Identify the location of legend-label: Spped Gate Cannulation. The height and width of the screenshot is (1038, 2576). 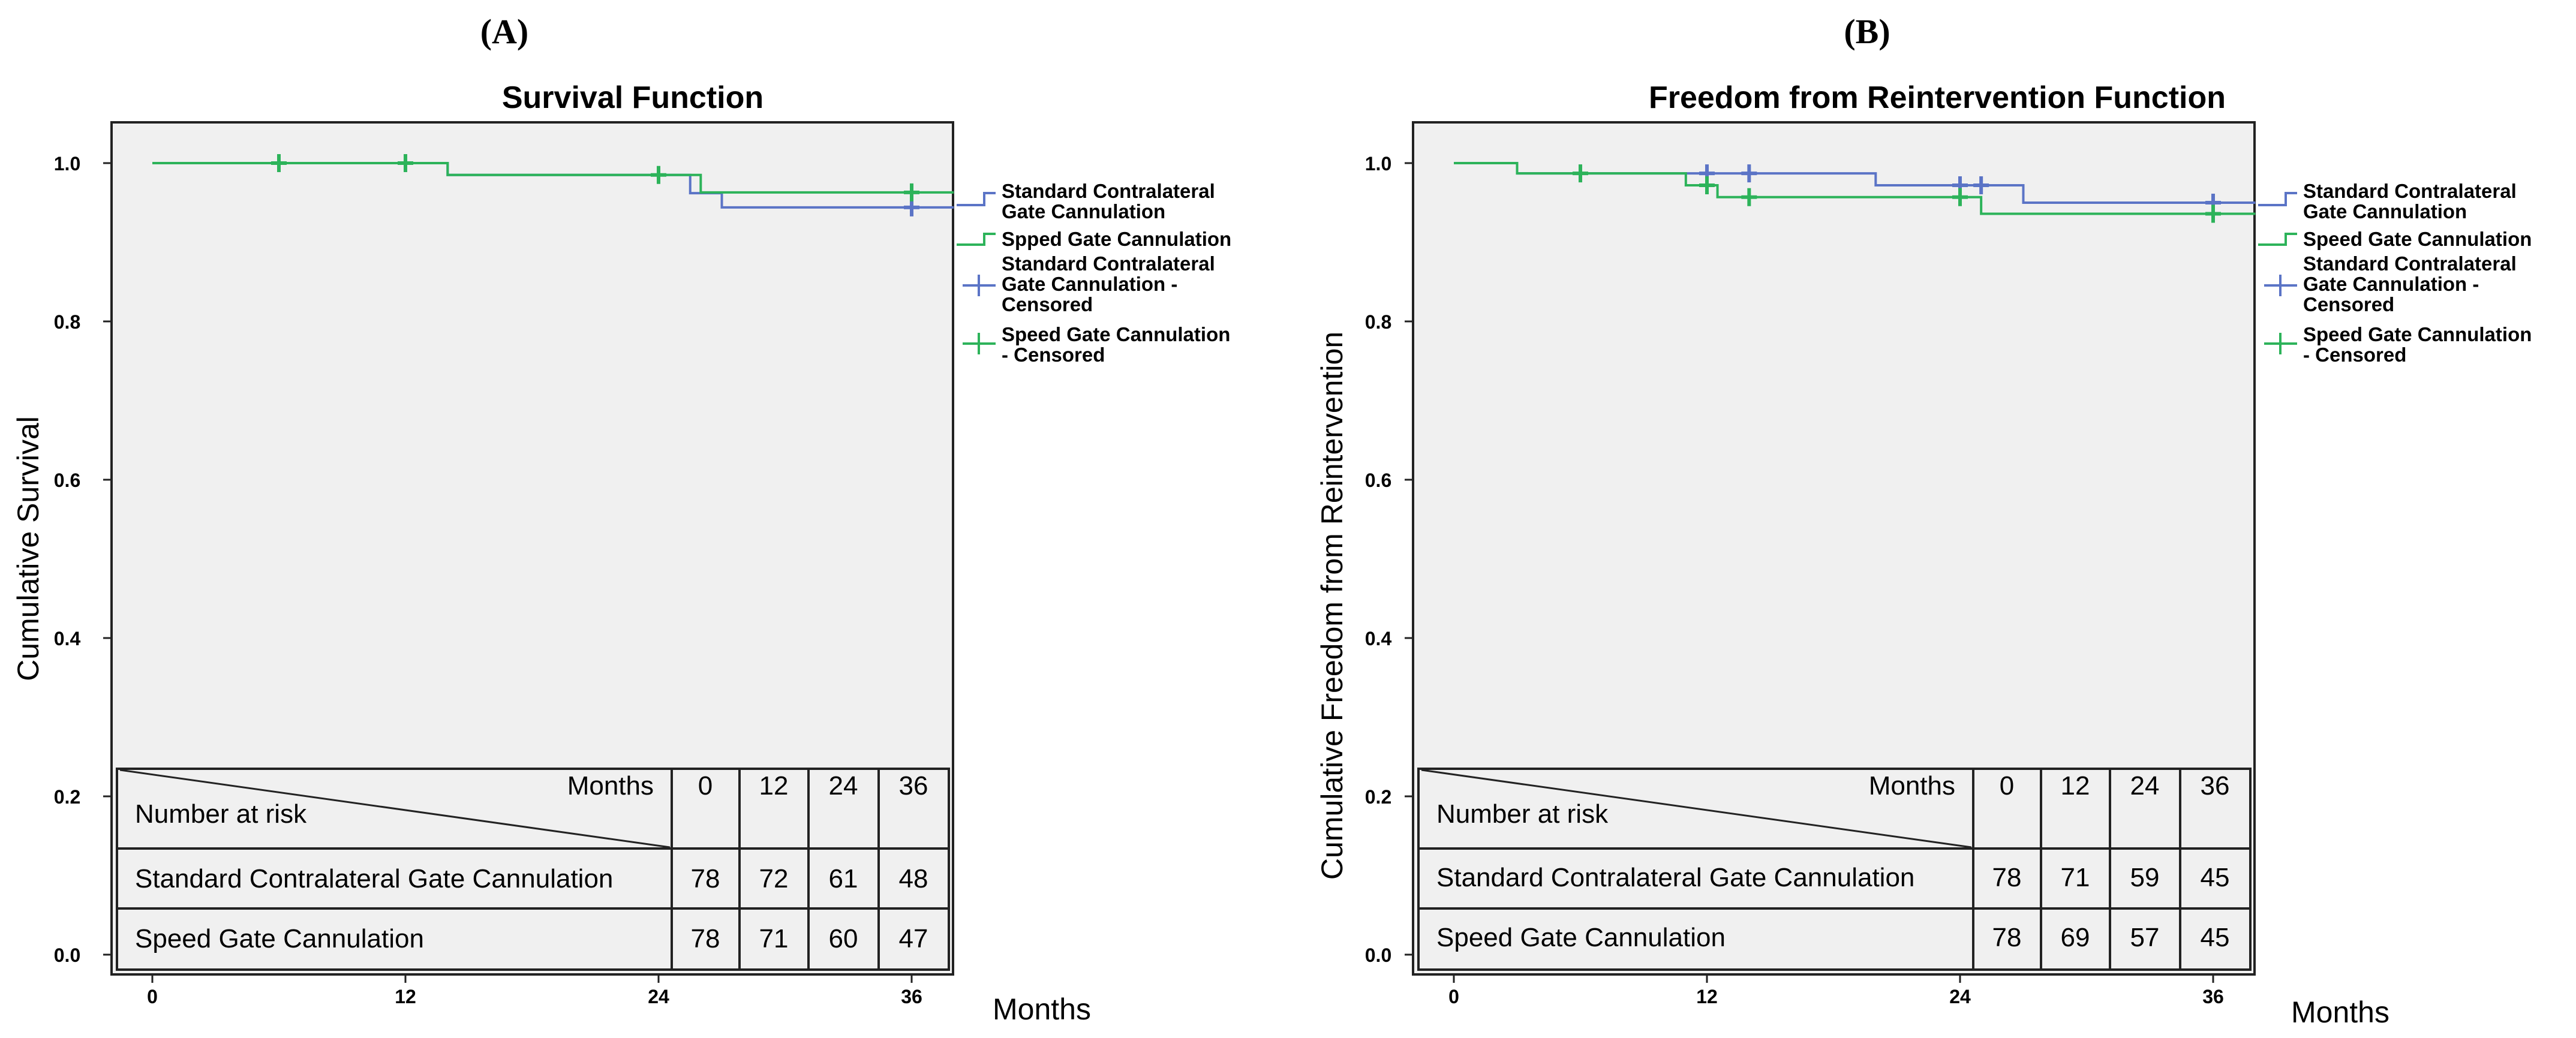
(1117, 239).